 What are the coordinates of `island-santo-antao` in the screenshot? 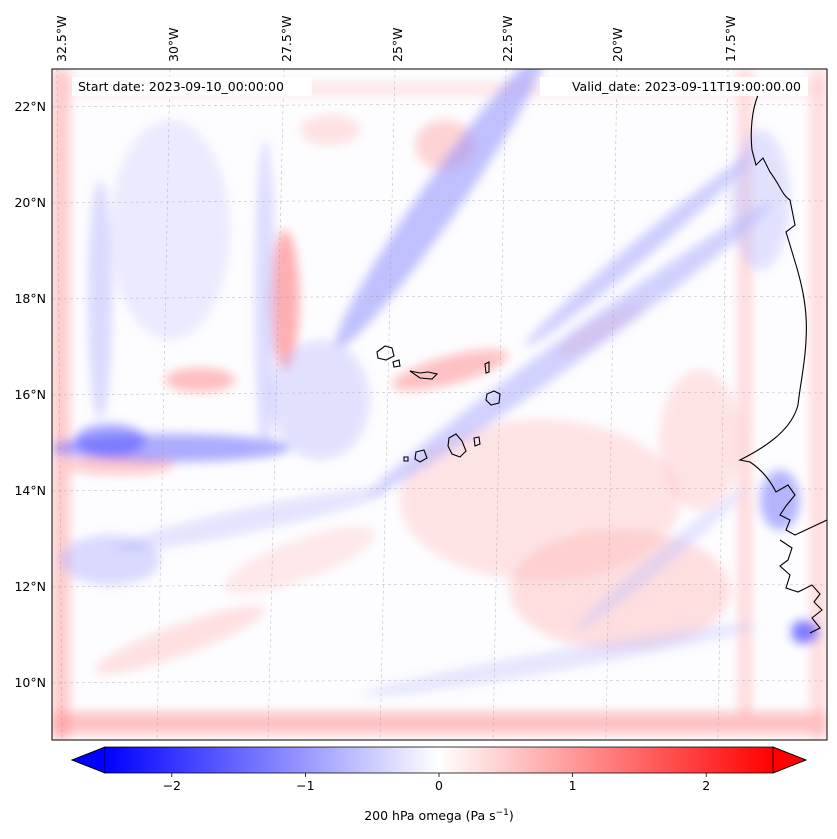 It's located at (385, 353).